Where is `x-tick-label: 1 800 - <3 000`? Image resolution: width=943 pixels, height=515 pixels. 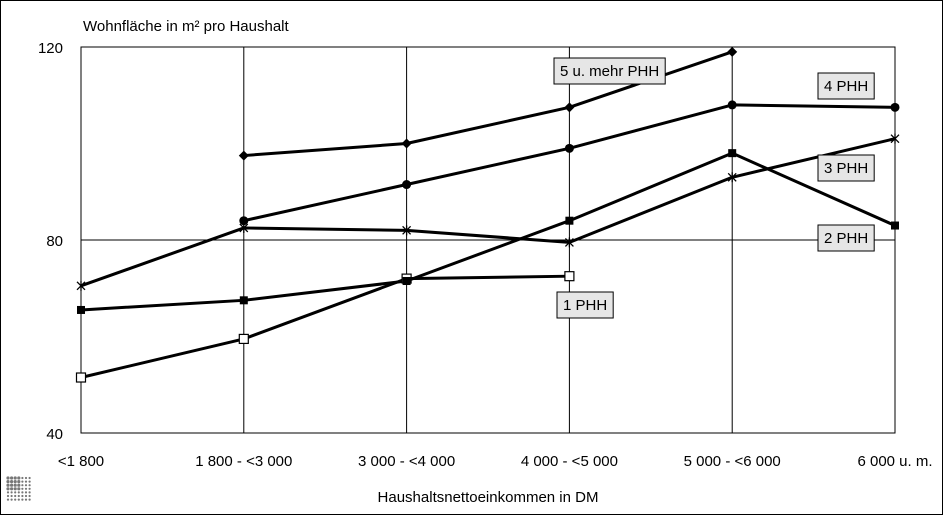
x-tick-label: 1 800 - <3 000 is located at coordinates (243, 461).